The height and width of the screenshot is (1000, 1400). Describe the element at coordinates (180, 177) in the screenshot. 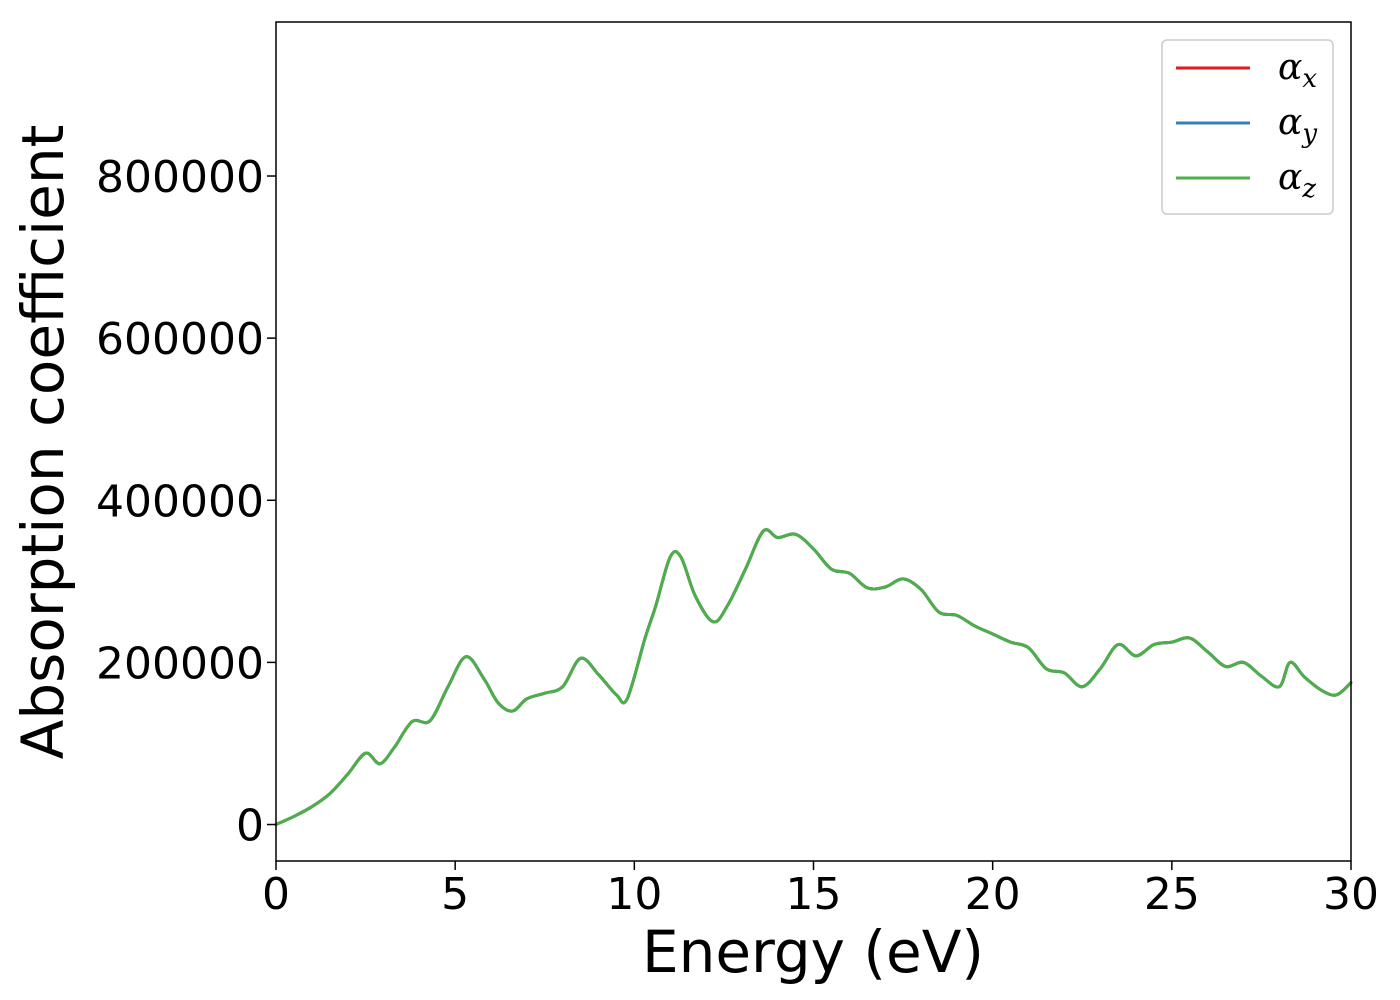

I see `y-tick-label: 800000` at that location.